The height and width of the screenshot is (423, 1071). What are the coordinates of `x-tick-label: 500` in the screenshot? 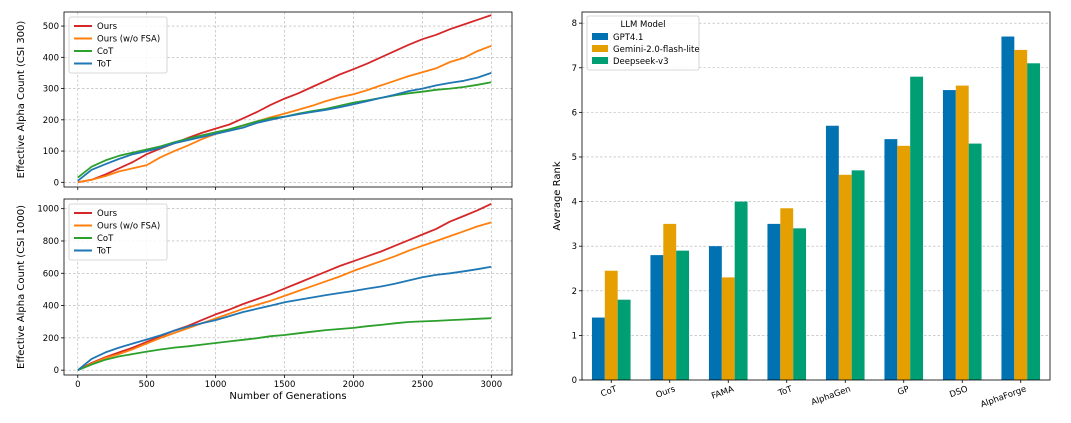 It's located at (147, 385).